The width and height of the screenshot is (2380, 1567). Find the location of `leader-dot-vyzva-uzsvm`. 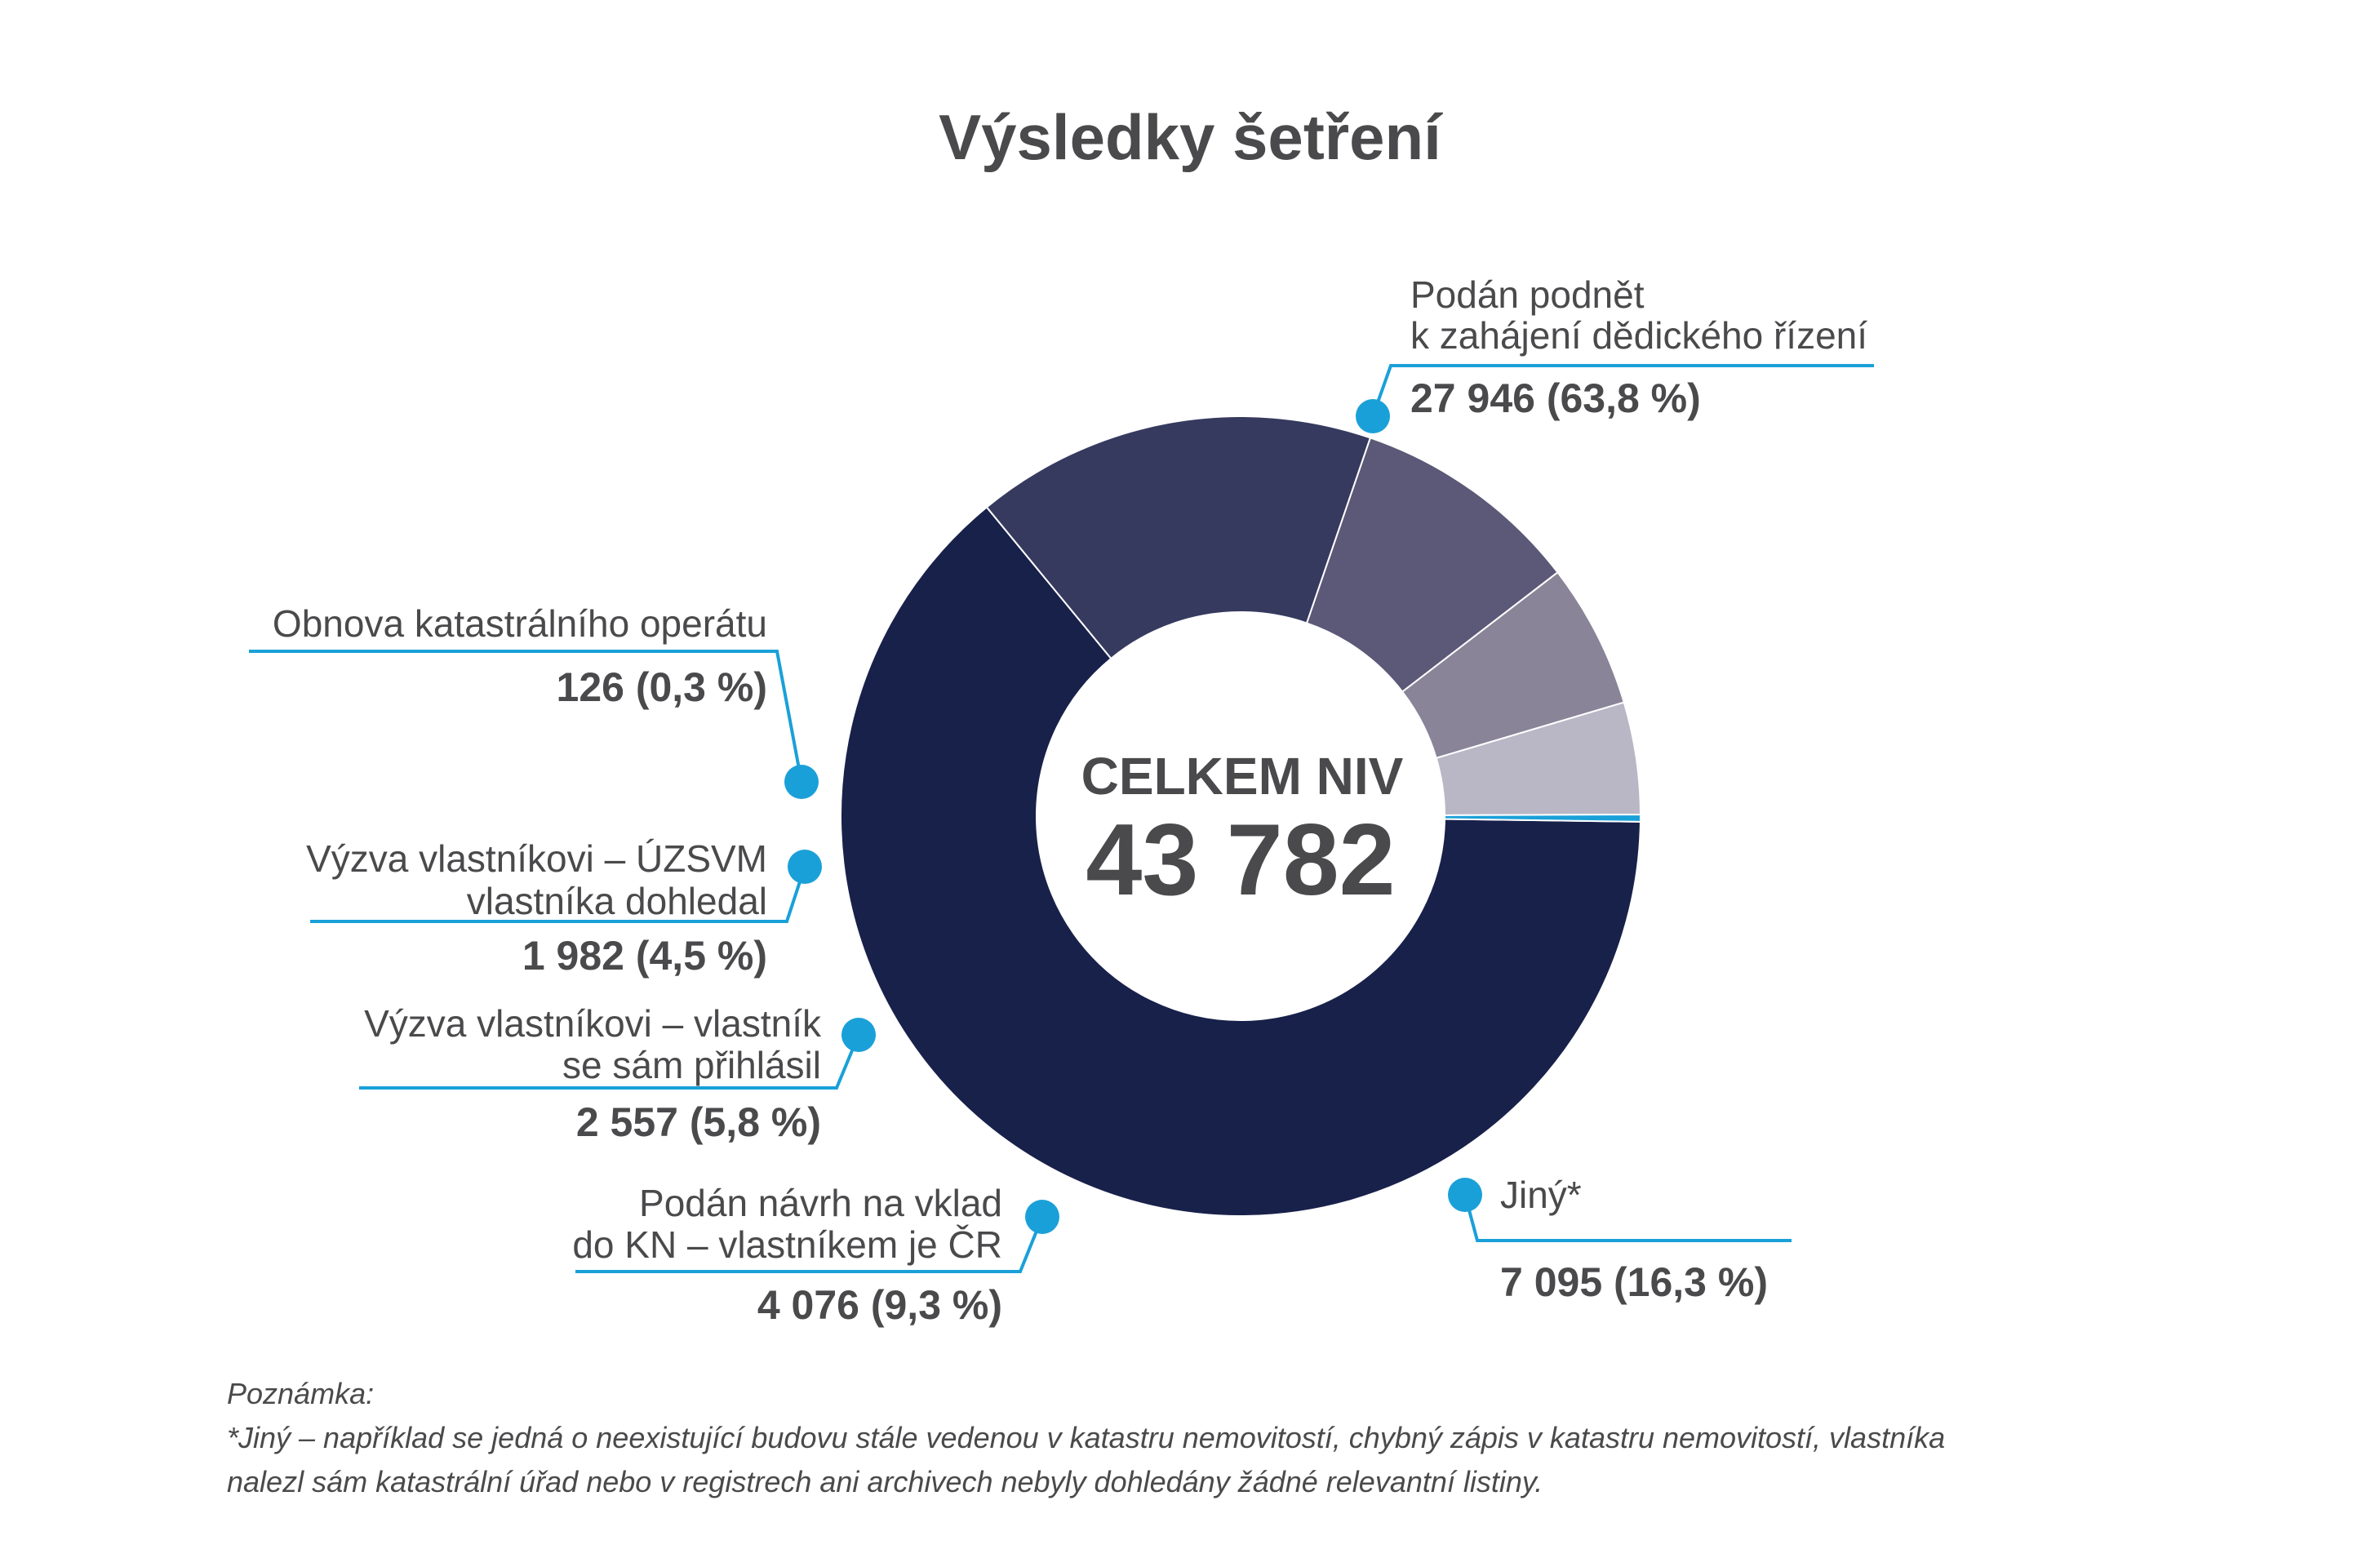

leader-dot-vyzva-uzsvm is located at coordinates (805, 867).